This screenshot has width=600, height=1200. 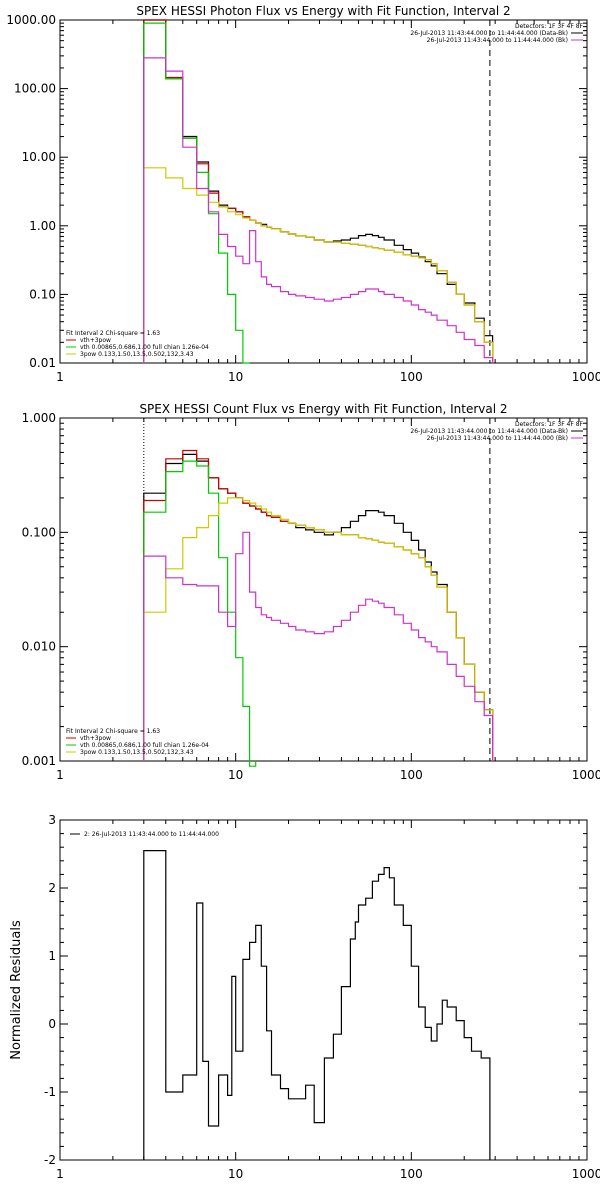 I want to click on y-tick-label: 1, so click(x=52, y=956).